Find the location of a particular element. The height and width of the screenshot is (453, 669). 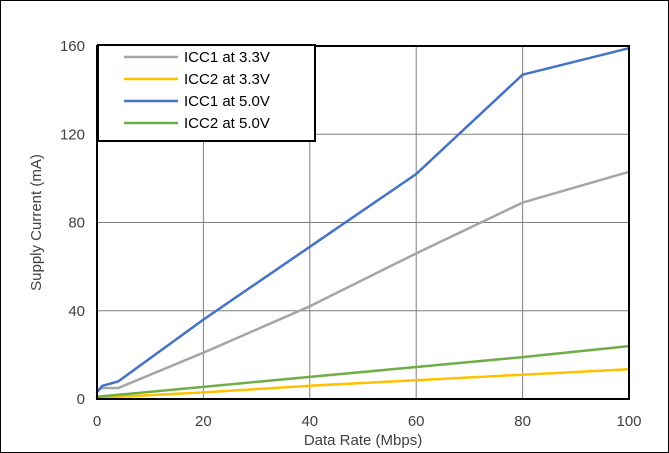

legend-item: ICC1 at 5.0V is located at coordinates (197, 101).